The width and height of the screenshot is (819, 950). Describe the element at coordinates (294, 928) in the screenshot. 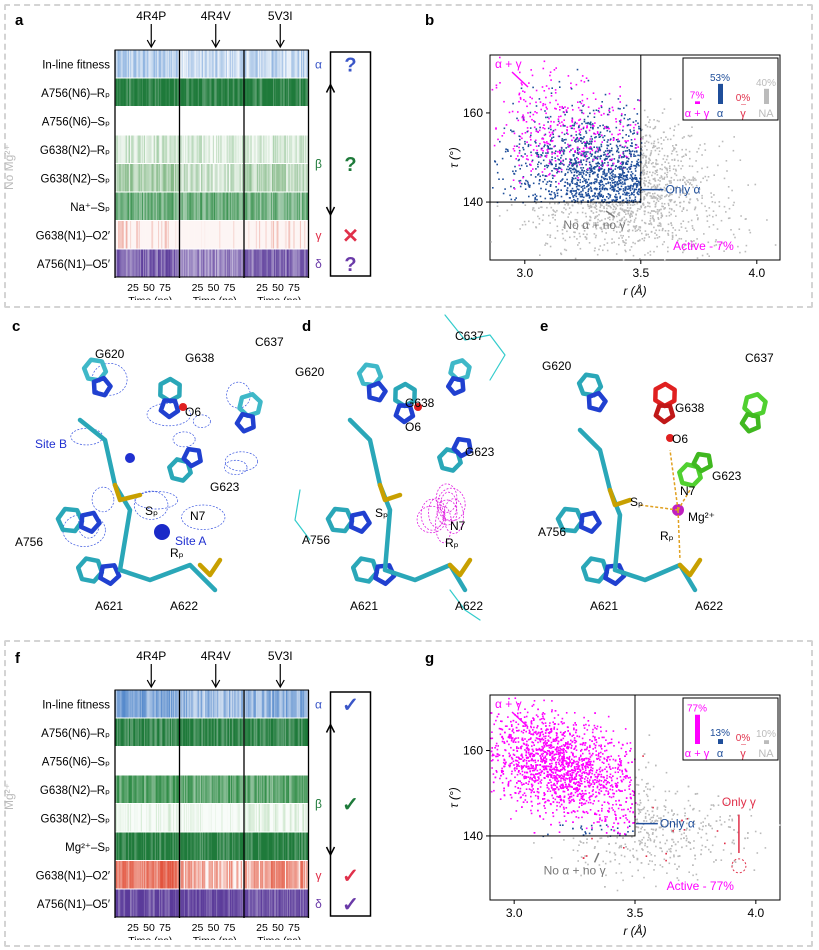

I see `time-tick: 75` at that location.